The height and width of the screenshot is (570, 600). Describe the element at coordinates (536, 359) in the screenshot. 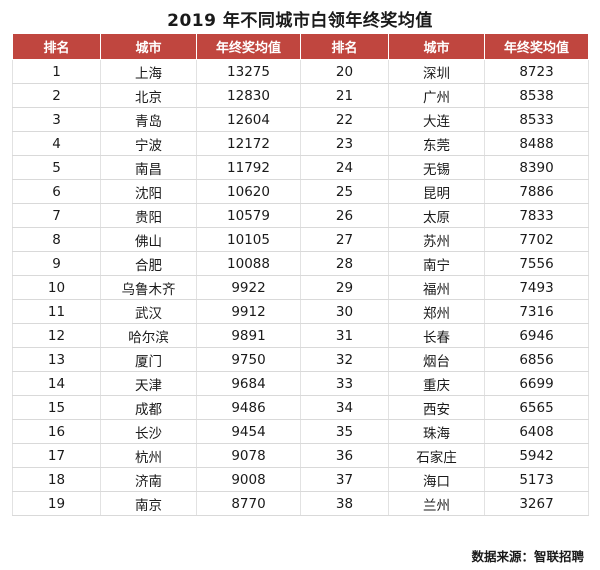

I see `bonus-cell: 6856` at that location.